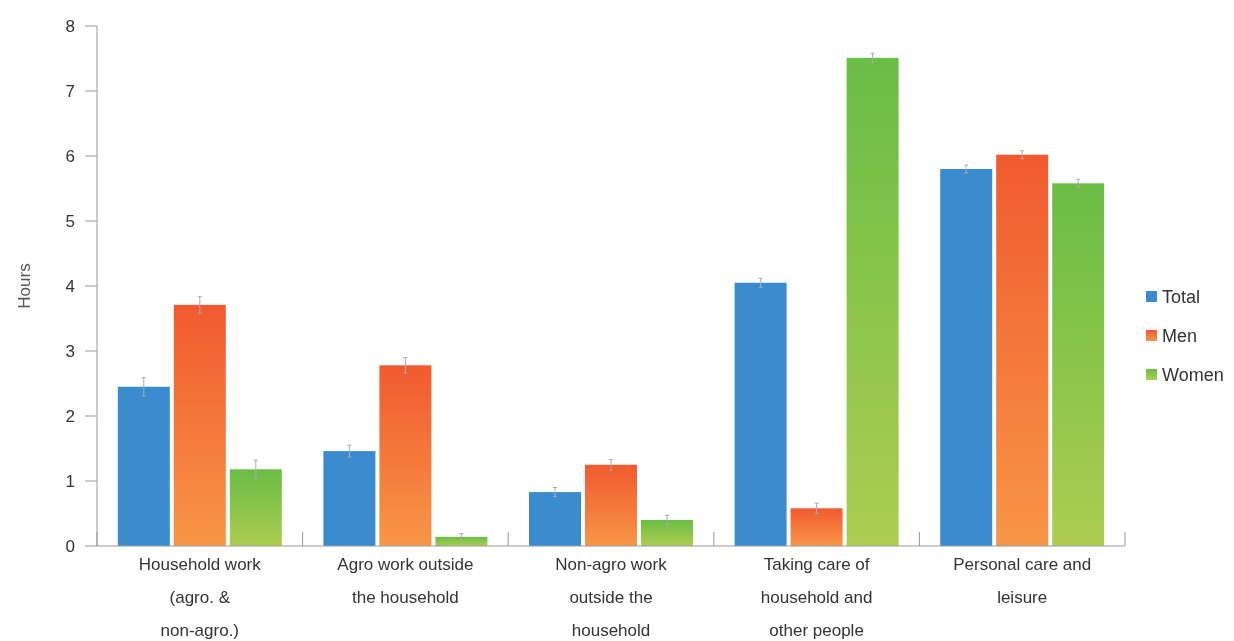 The height and width of the screenshot is (641, 1234). Describe the element at coordinates (70, 546) in the screenshot. I see `y-tick-label: 0` at that location.